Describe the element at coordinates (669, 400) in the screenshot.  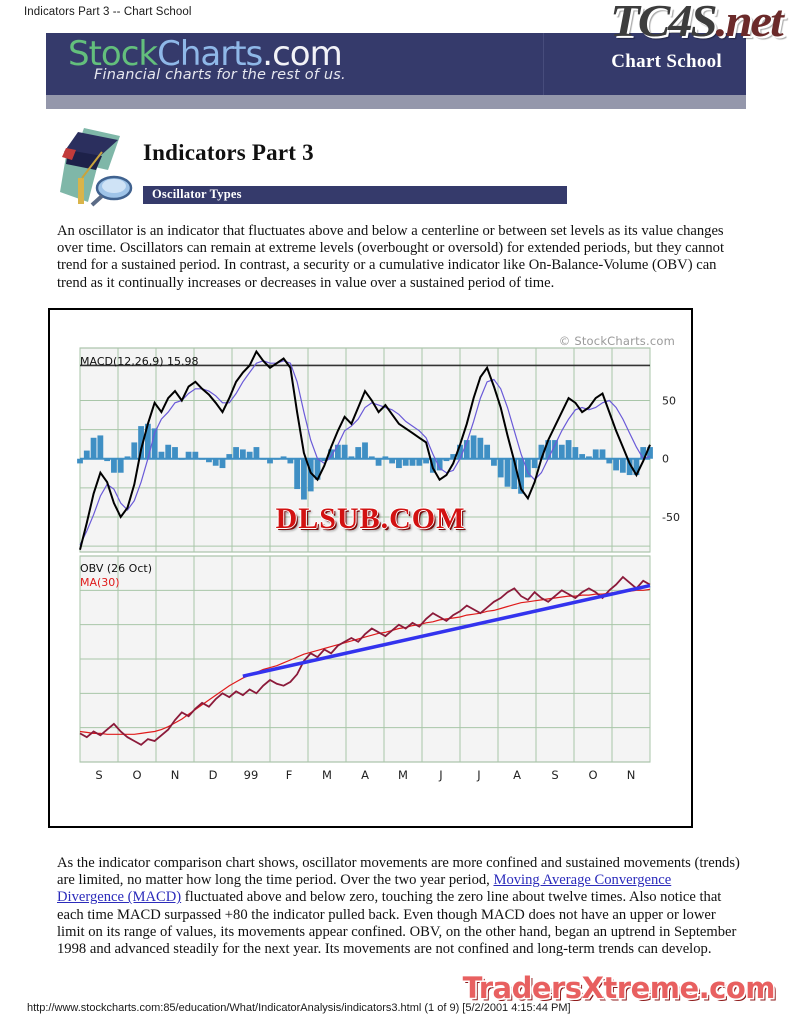
I see `svg-text: 50` at that location.